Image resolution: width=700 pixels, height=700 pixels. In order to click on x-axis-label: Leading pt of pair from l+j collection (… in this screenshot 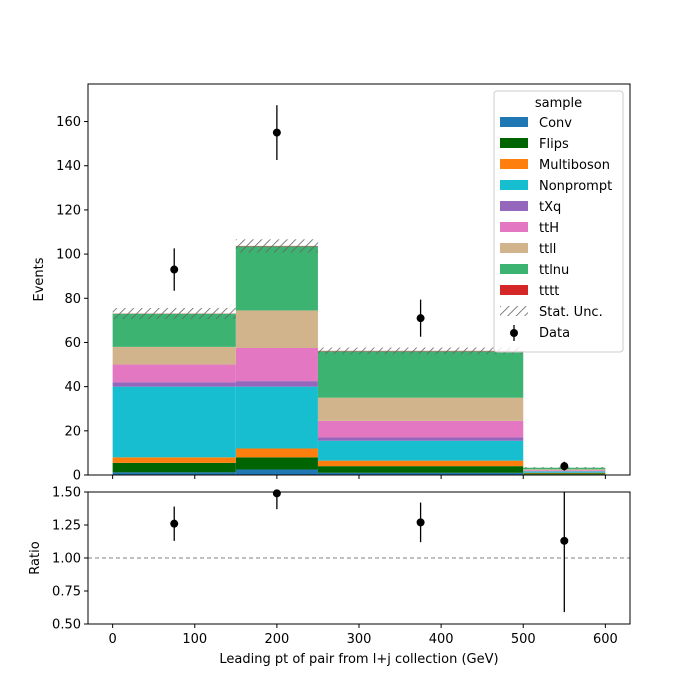, I will do `click(358, 659)`.